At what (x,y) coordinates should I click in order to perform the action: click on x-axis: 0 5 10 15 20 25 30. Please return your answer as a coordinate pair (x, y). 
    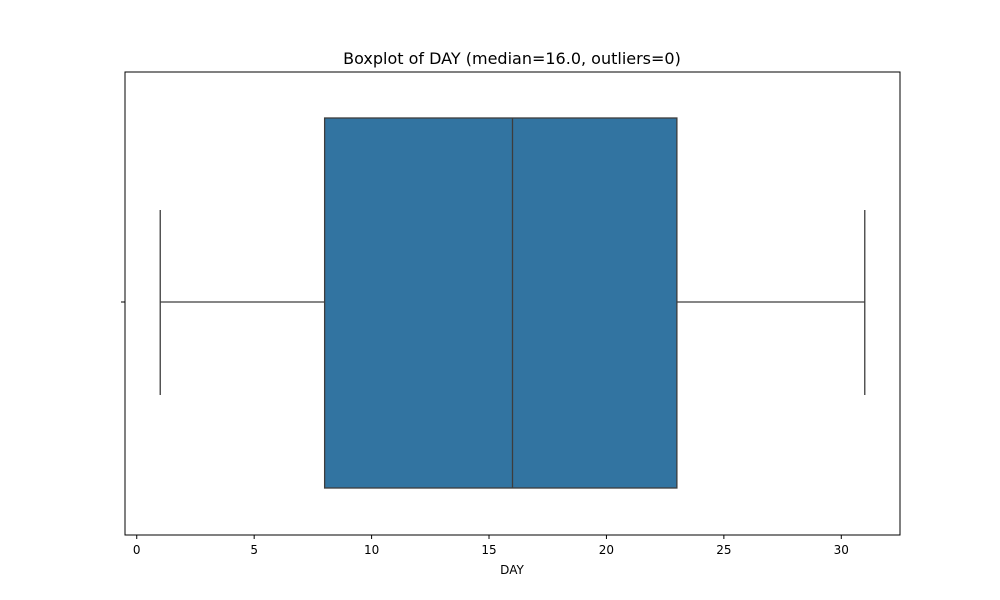
    Looking at the image, I should click on (491, 546).